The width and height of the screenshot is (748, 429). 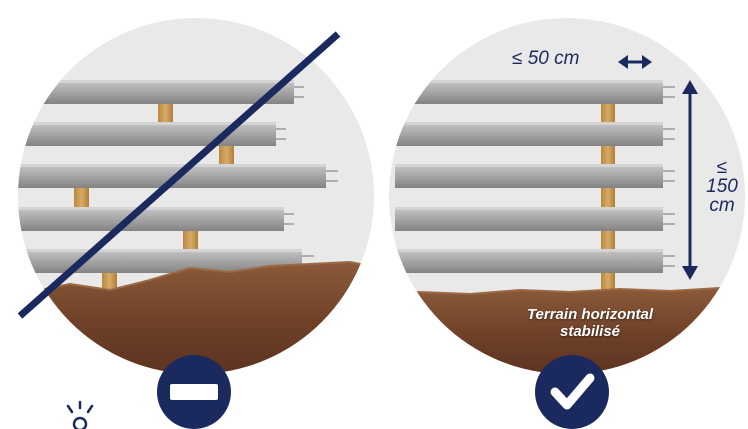 What do you see at coordinates (80, 414) in the screenshot?
I see `sparkle-icon` at bounding box center [80, 414].